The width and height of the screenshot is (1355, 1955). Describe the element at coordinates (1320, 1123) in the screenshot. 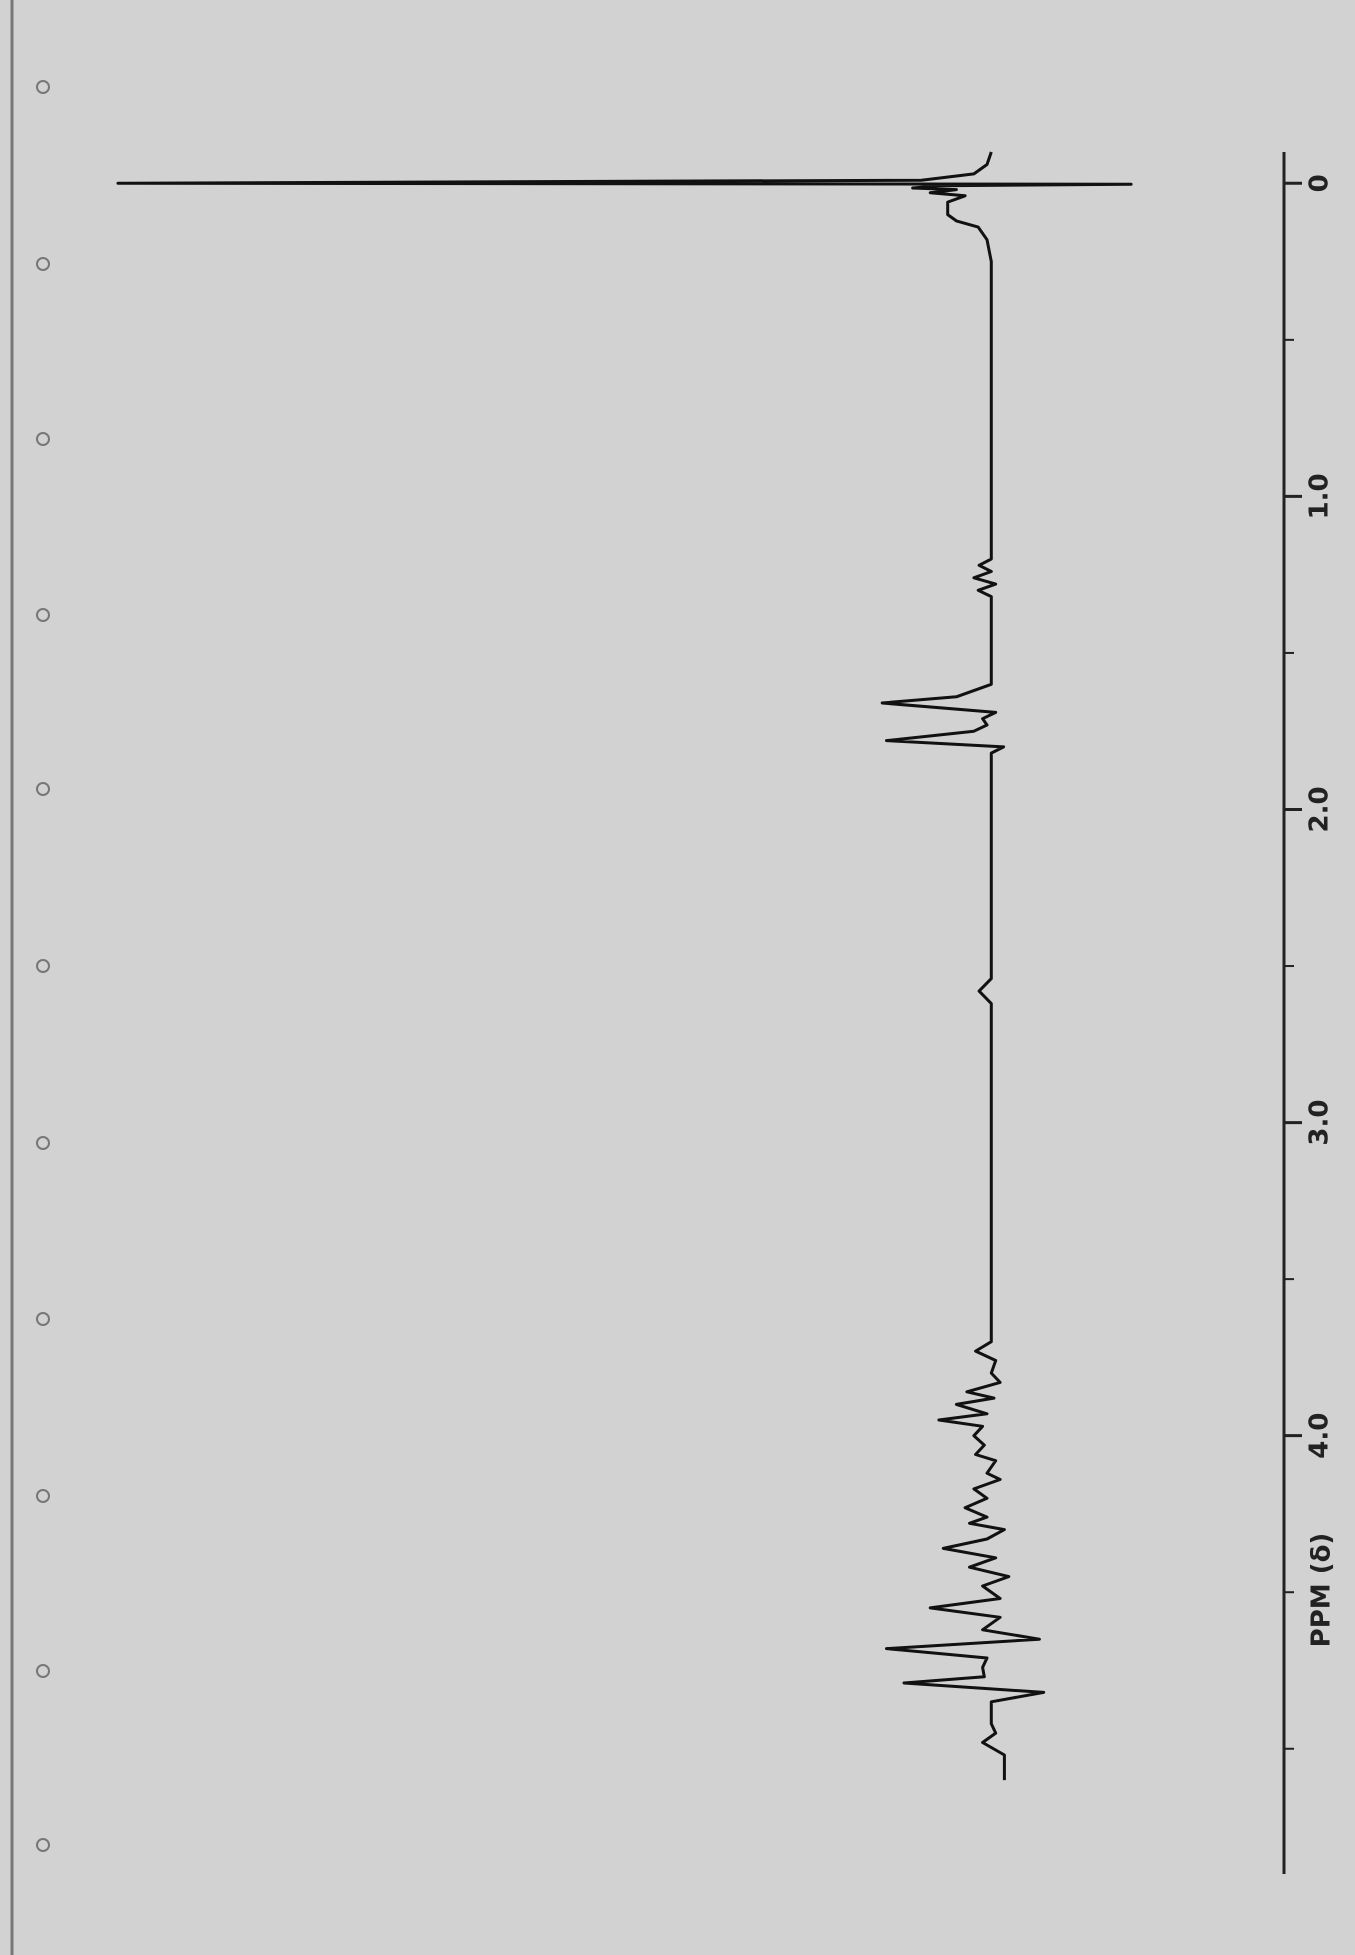

I see `x-tick-label: 3.0` at that location.